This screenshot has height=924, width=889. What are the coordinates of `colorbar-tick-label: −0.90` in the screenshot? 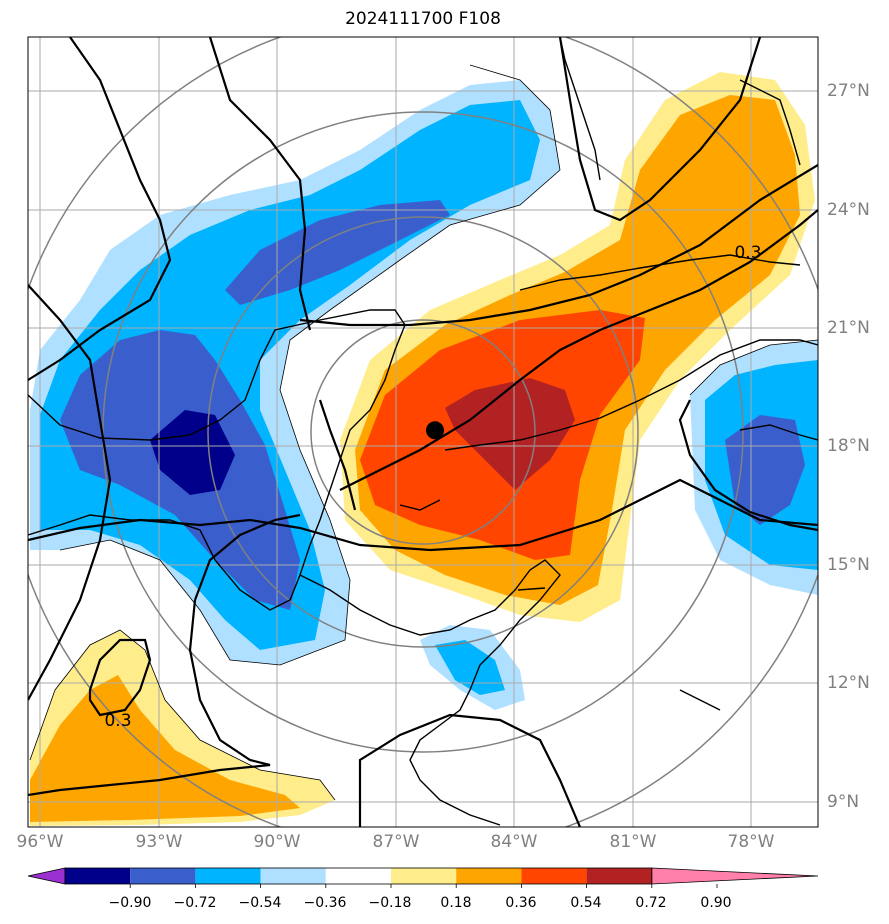 It's located at (130, 903).